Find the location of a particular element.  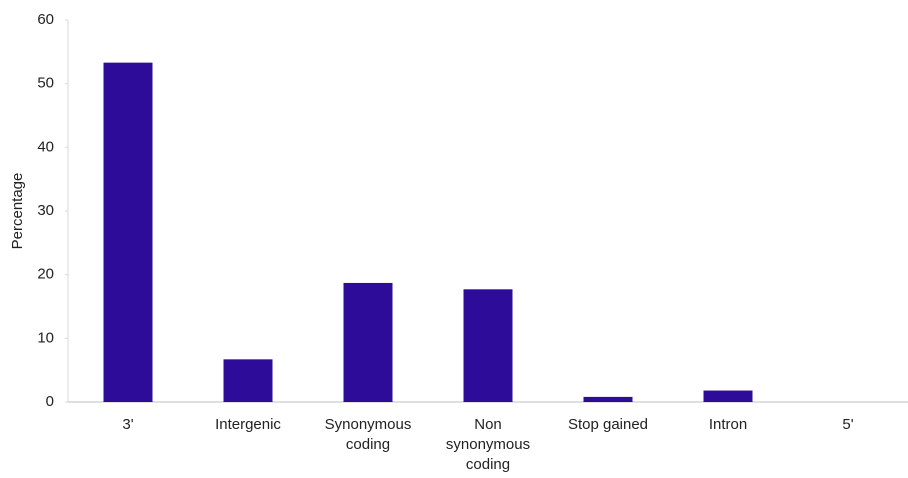

x-tick-label: Synonymous coding is located at coordinates (368, 434).